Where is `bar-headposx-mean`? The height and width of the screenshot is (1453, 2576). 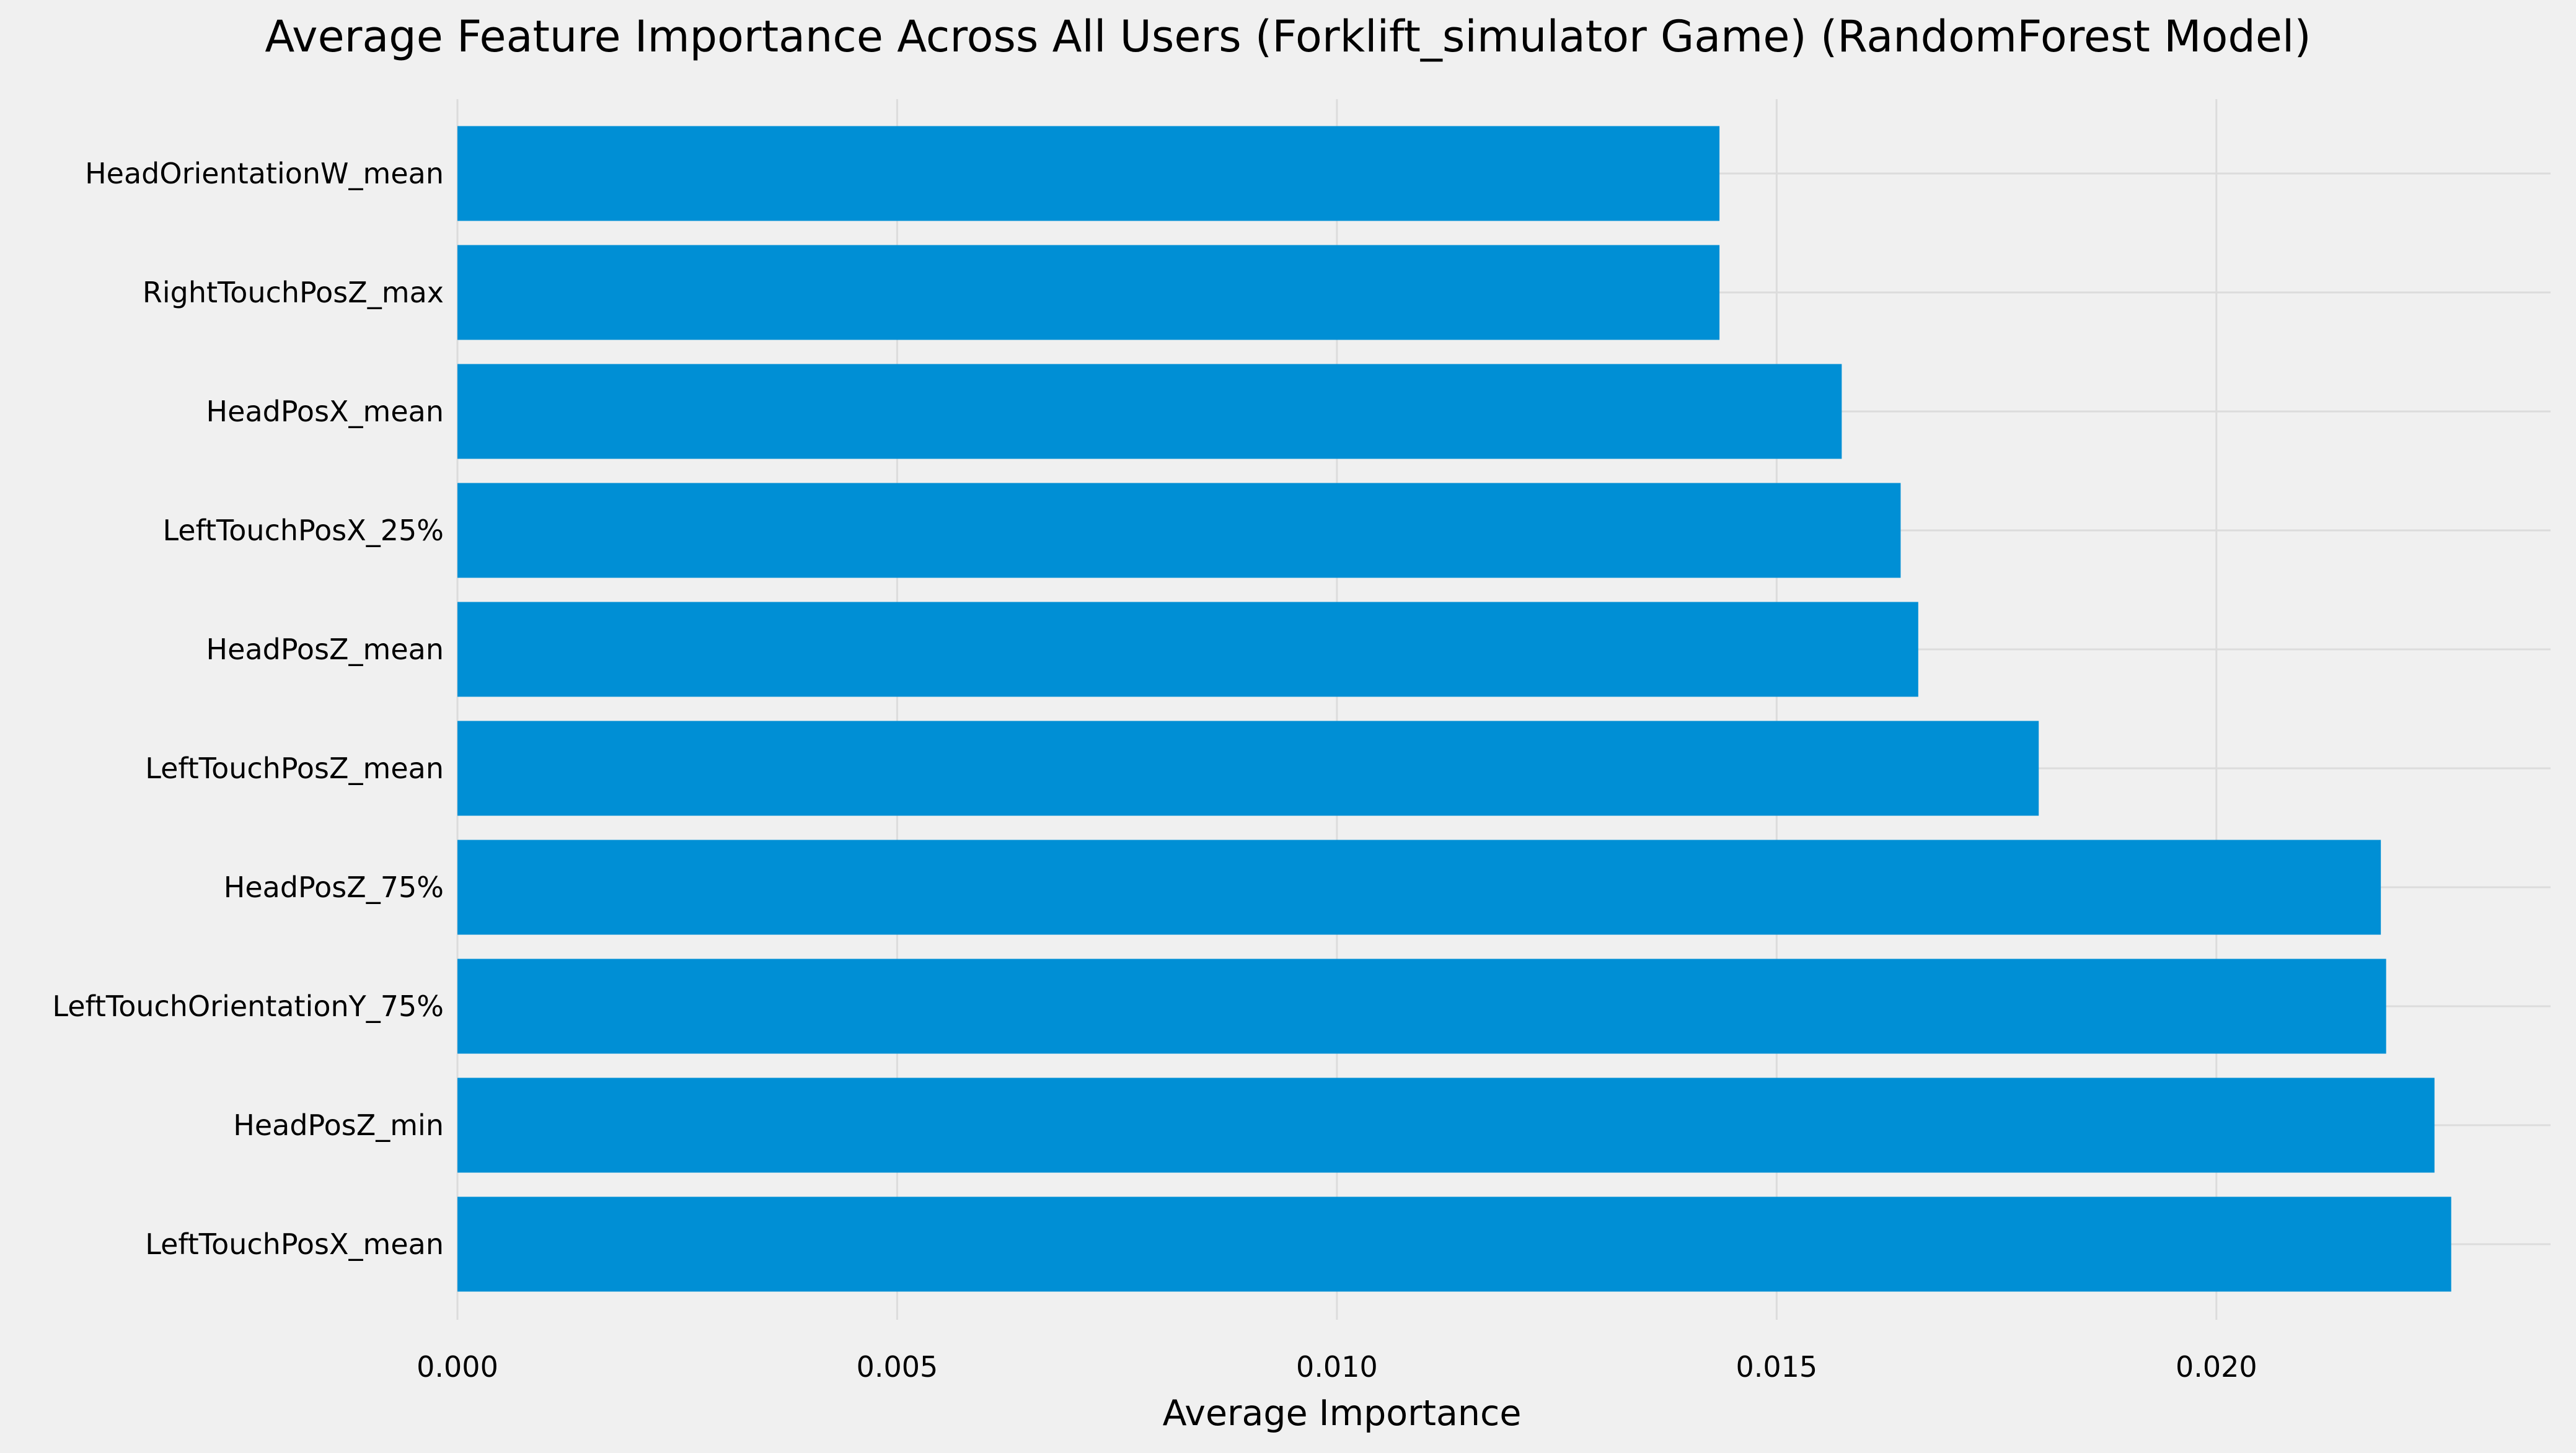 bar-headposx-mean is located at coordinates (1149, 411).